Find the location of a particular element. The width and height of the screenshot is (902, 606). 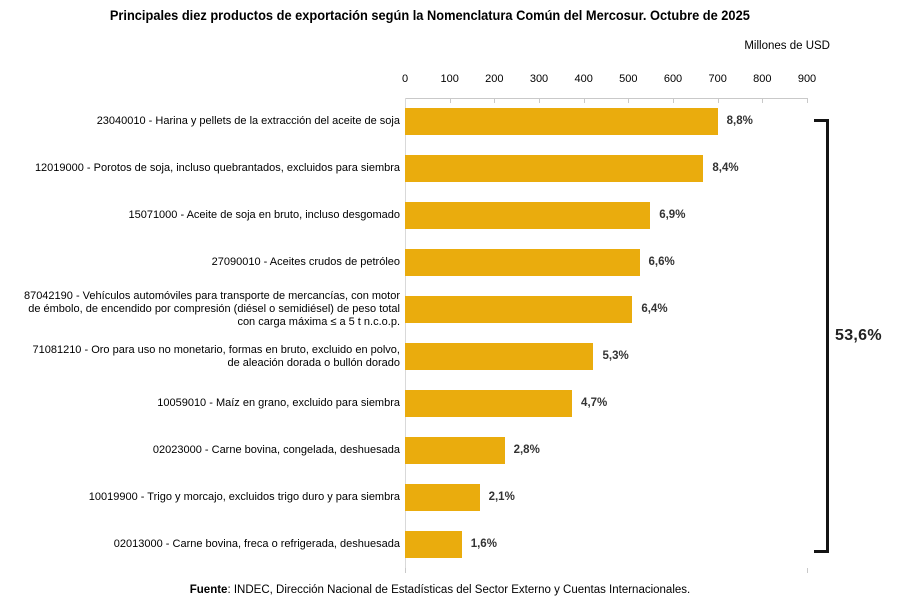

x-axis-tick-label: 300 is located at coordinates (539, 79).